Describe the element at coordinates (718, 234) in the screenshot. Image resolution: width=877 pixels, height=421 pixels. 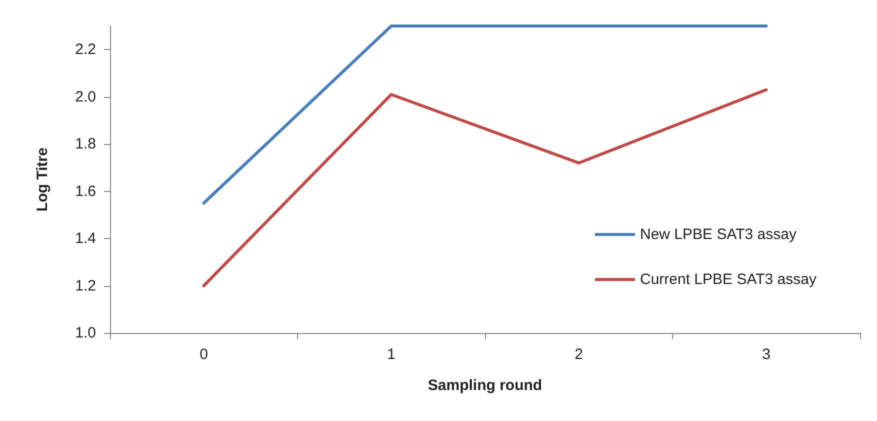
I see `legend-label: New LPBE SAT3 assay` at that location.